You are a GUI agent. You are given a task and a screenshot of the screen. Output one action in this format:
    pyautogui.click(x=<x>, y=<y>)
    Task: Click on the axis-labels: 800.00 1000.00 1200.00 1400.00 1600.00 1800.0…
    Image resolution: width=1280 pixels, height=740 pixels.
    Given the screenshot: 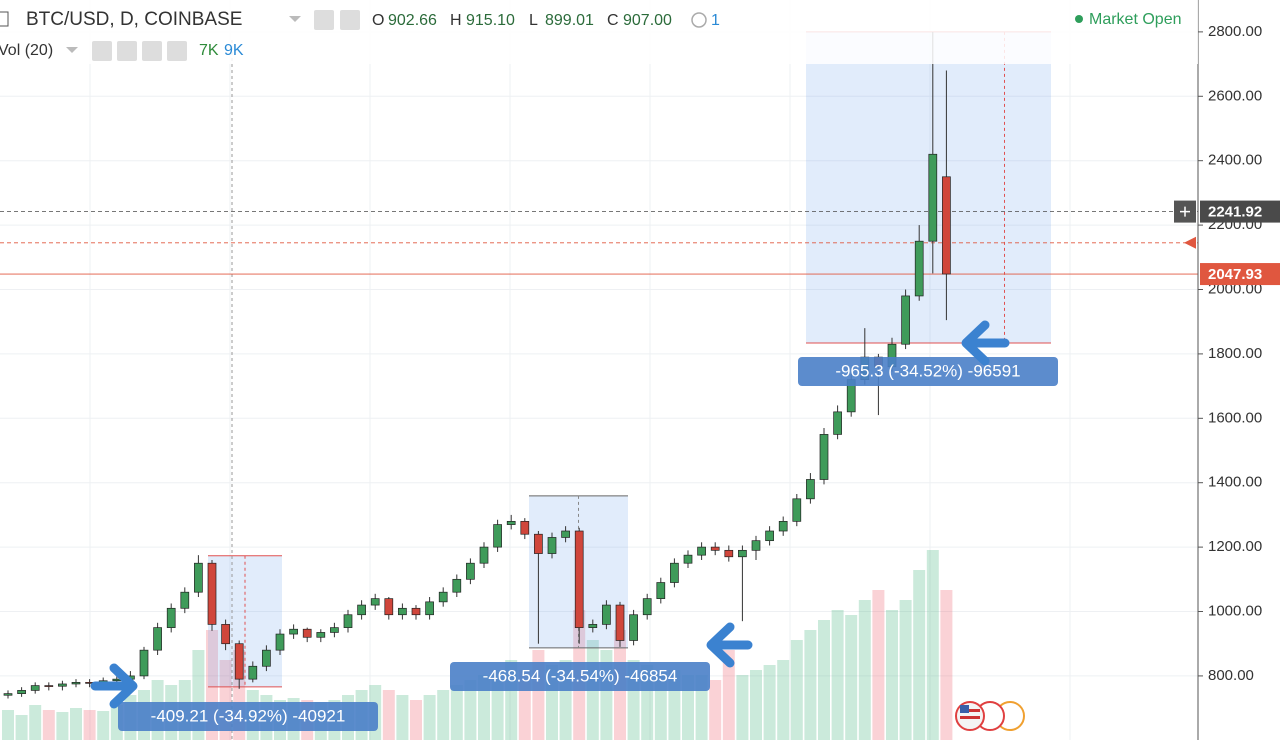 What is the action you would take?
    pyautogui.click(x=1227, y=353)
    